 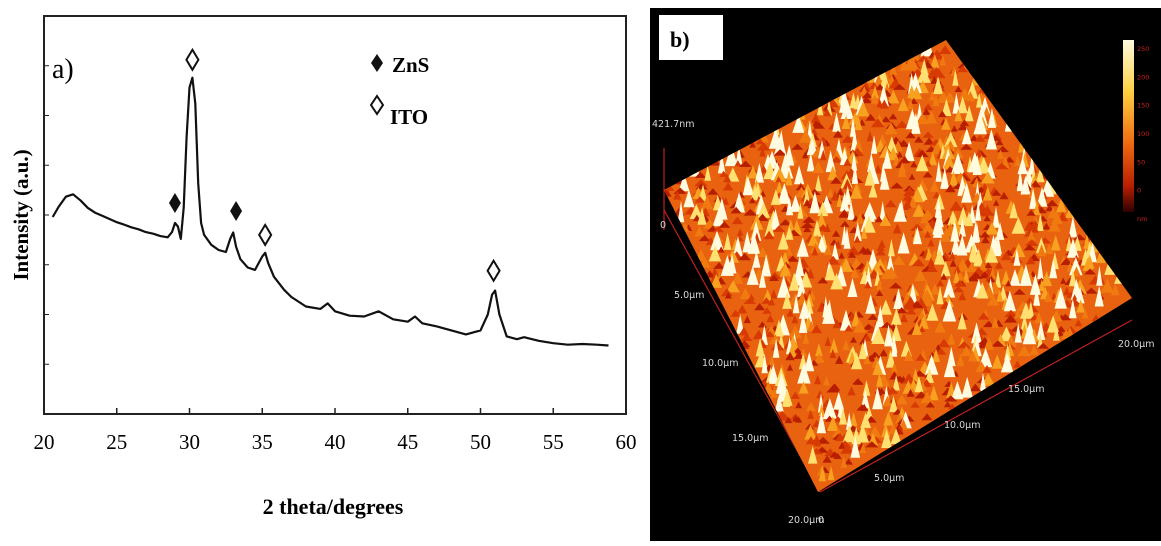 What do you see at coordinates (1026, 389) in the screenshot?
I see `x-tick-3: 15.0μm` at bounding box center [1026, 389].